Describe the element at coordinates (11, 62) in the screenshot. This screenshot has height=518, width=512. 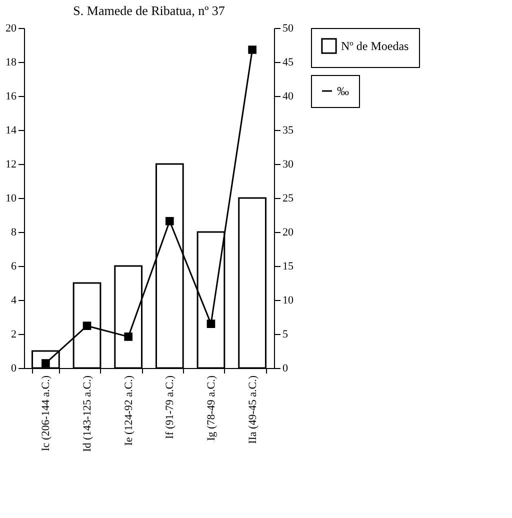
I see `y-tick-label: 18` at that location.